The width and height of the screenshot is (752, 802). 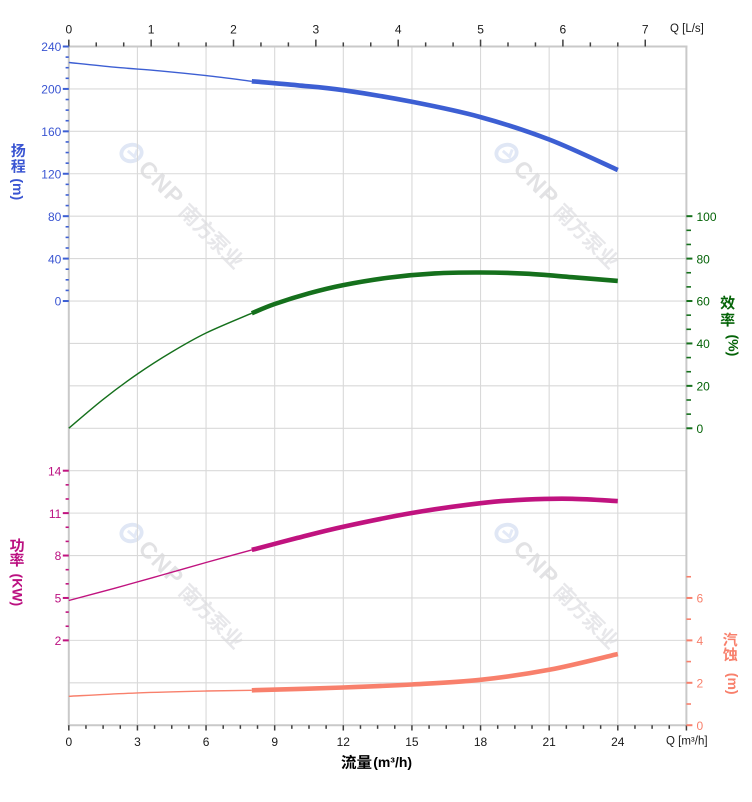 I want to click on svg-text: 200, so click(x=51, y=90).